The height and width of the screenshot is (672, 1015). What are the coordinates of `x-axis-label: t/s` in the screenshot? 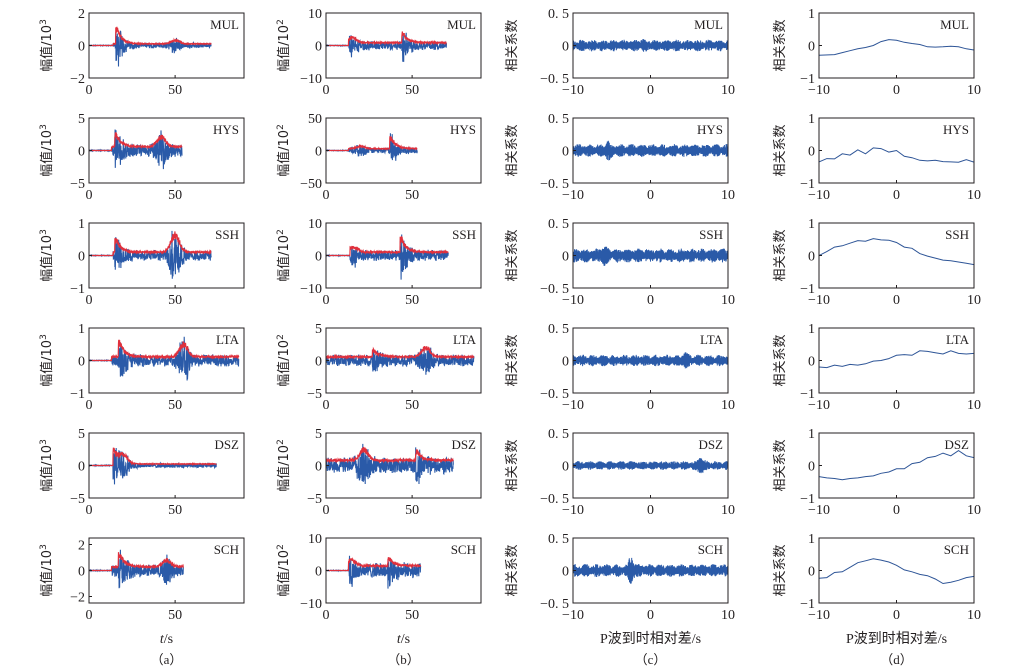 It's located at (166, 639).